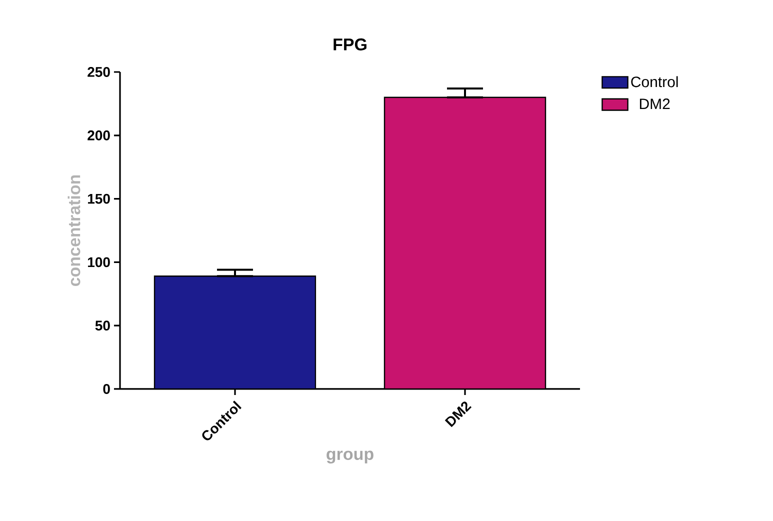  I want to click on y-tick-label: 0, so click(106, 389).